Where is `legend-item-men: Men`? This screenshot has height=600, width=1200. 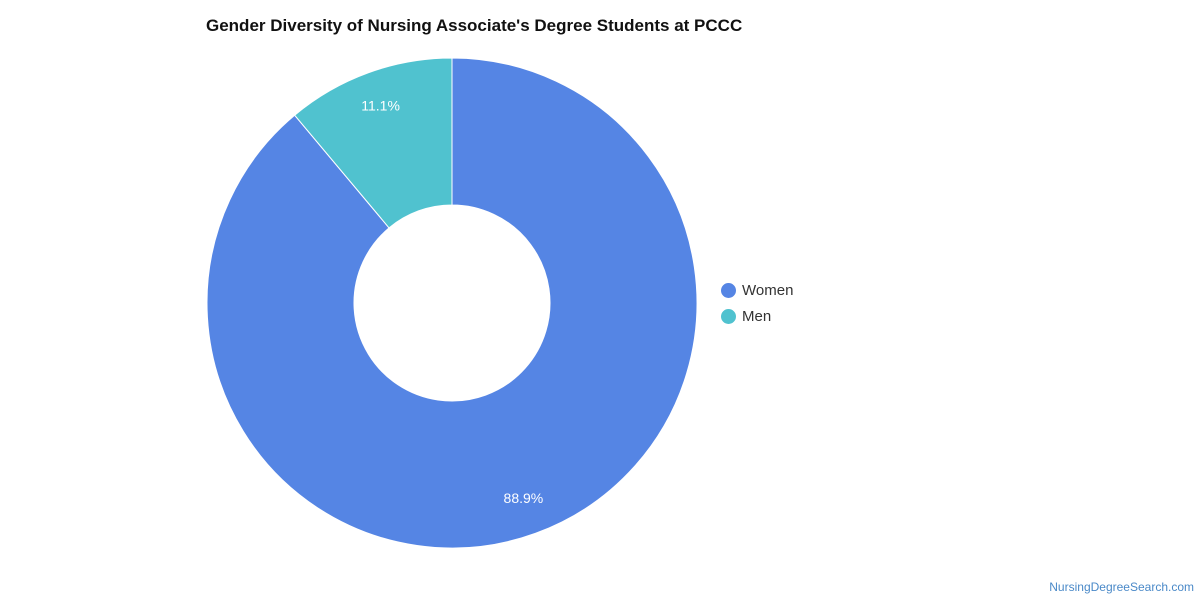 legend-item-men: Men is located at coordinates (757, 316).